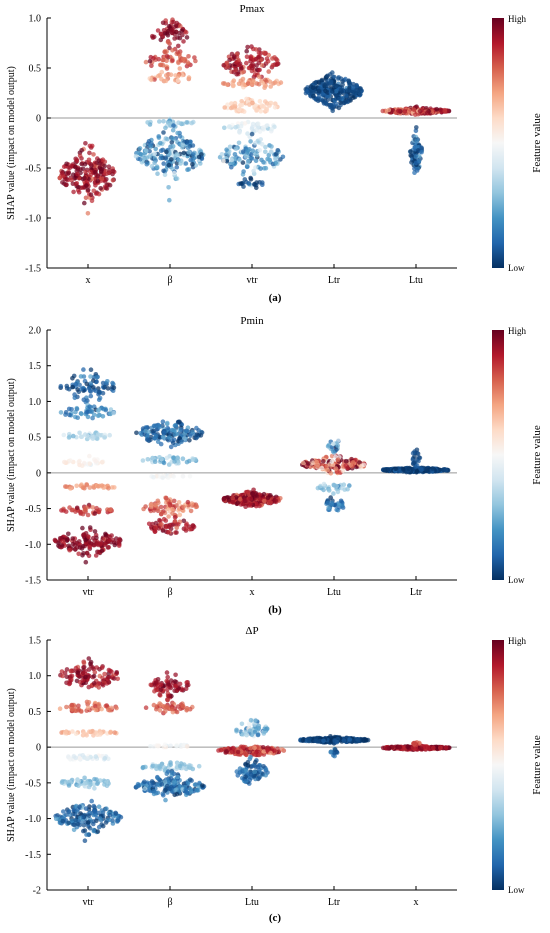 The image size is (550, 933). Describe the element at coordinates (33, 545) in the screenshot. I see `y-tick-label: -1.0` at that location.